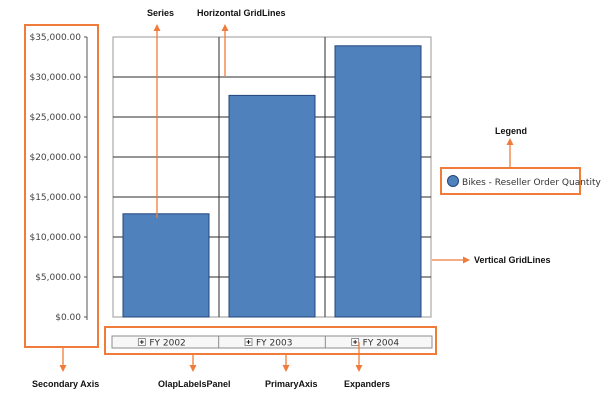 This screenshot has width=602, height=416. Describe the element at coordinates (55, 78) in the screenshot. I see `y-tick-label: $30,000.00` at that location.